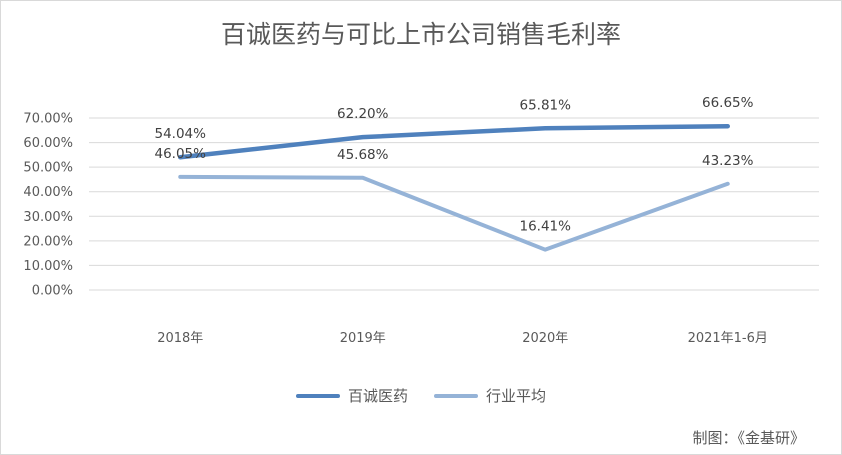 The width and height of the screenshot is (842, 455). What do you see at coordinates (52, 291) in the screenshot?
I see `y-tick-label: 0.00%` at bounding box center [52, 291].